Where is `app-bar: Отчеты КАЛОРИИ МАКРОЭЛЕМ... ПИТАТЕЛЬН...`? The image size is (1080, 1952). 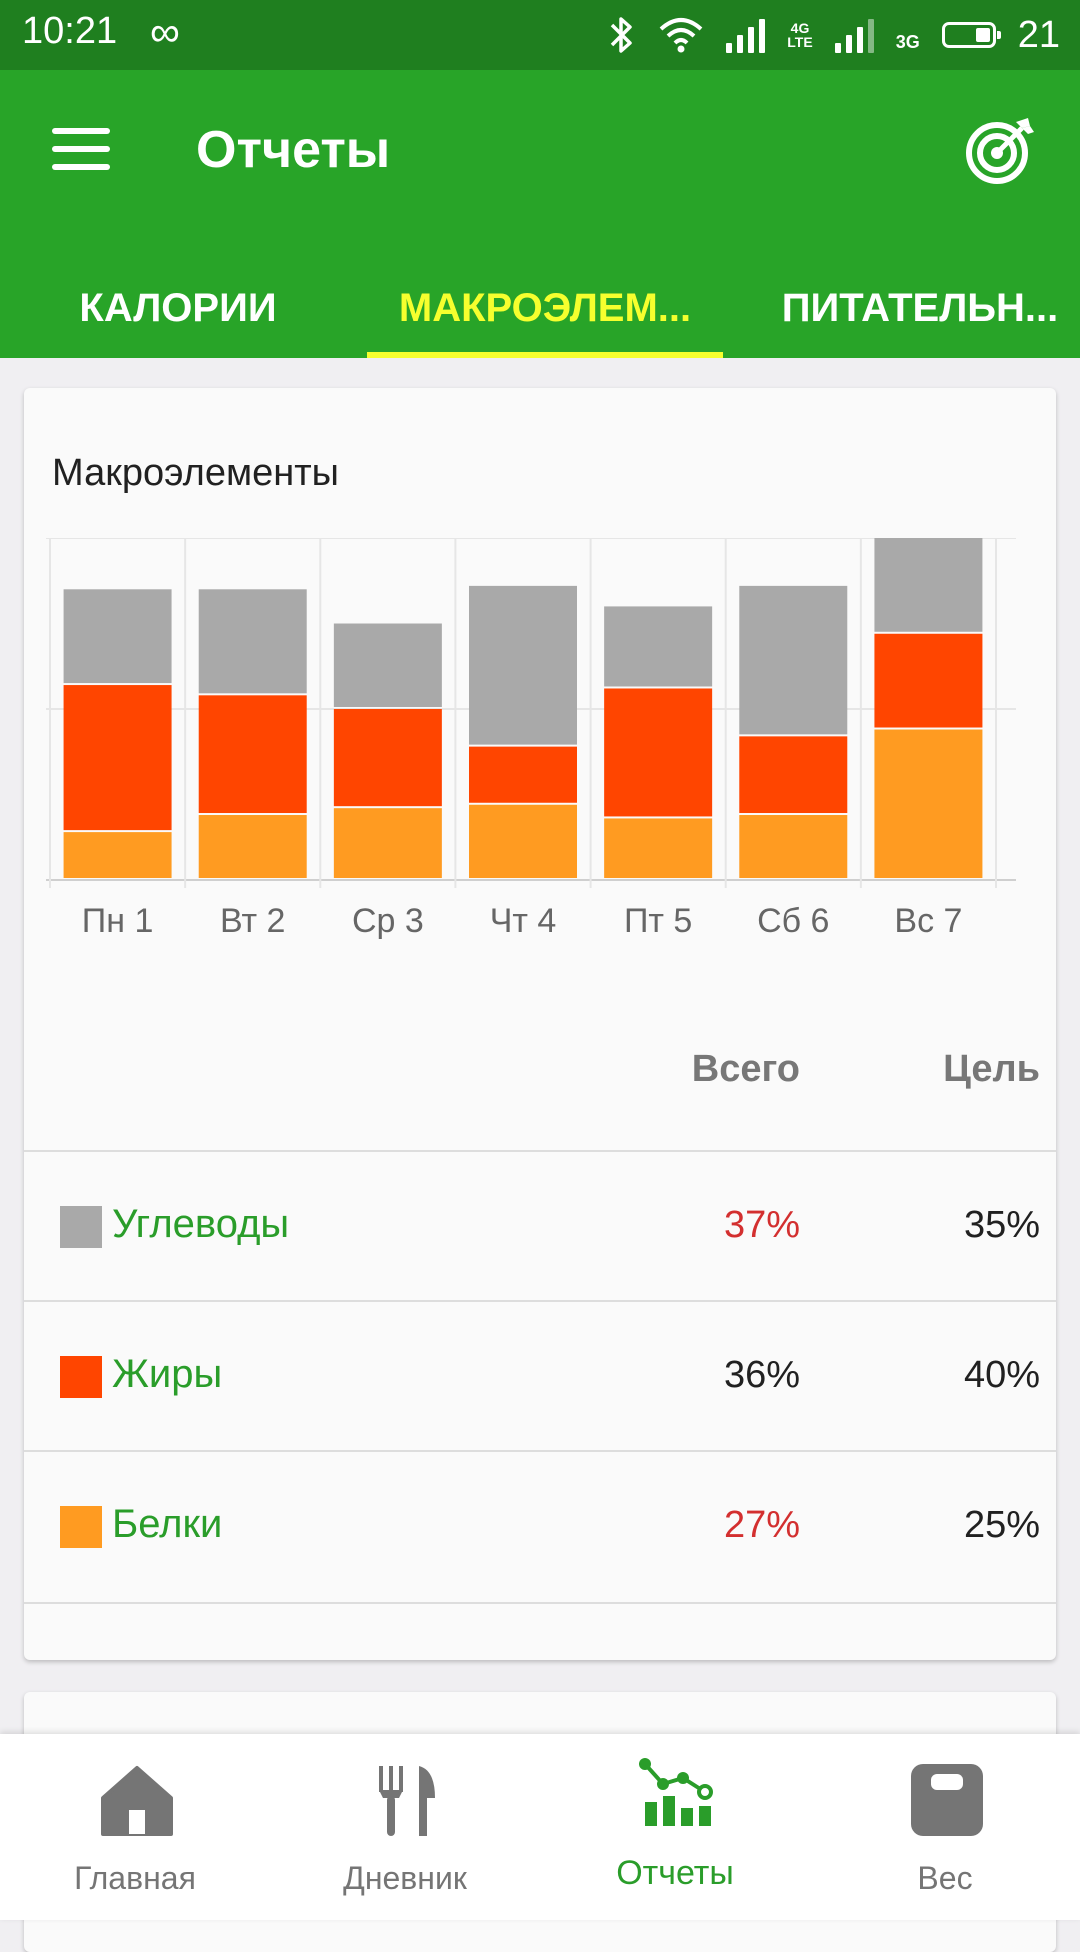 app-bar: Отчеты КАЛОРИИ МАКРОЭЛЕМ... ПИТАТЕЛЬН... is located at coordinates (540, 214).